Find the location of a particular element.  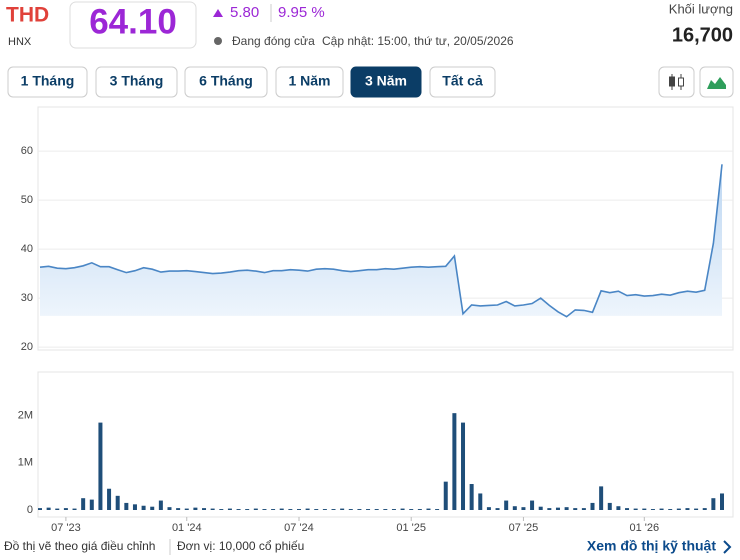

y-tick-label: 0 is located at coordinates (30, 510).